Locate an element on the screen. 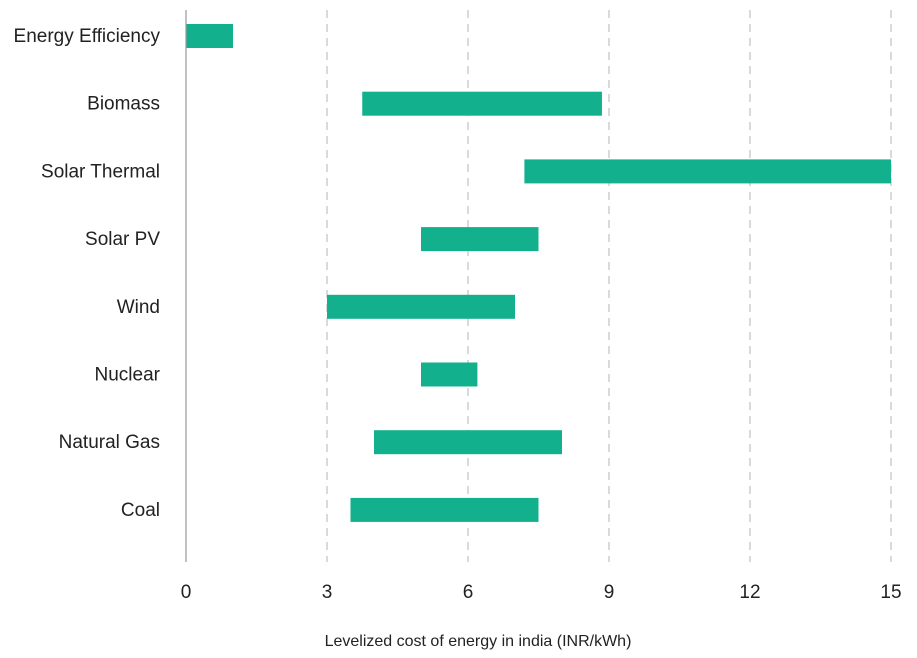  x-tick-labels: 0 3 6 9 12 15 is located at coordinates (541, 592).